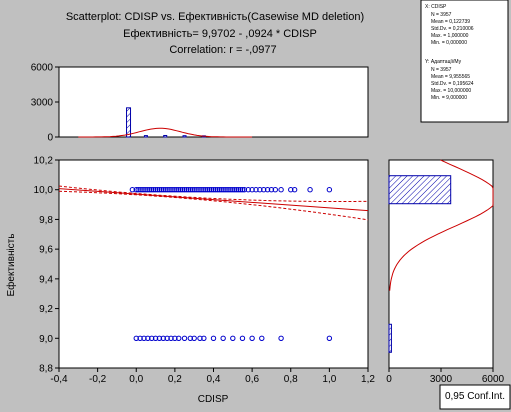 The height and width of the screenshot is (412, 511). What do you see at coordinates (213, 399) in the screenshot?
I see `x-axis-label: CDISP` at bounding box center [213, 399].